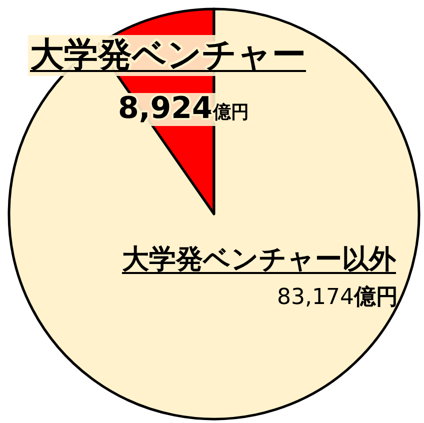 The width and height of the screenshot is (424, 423). What do you see at coordinates (168, 54) in the screenshot?
I see `slice-label: 大学発ベンチャー` at bounding box center [168, 54].